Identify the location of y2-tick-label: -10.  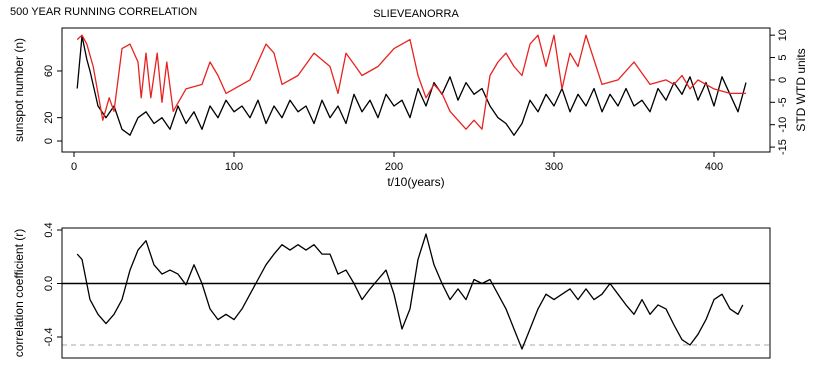
(783, 125).